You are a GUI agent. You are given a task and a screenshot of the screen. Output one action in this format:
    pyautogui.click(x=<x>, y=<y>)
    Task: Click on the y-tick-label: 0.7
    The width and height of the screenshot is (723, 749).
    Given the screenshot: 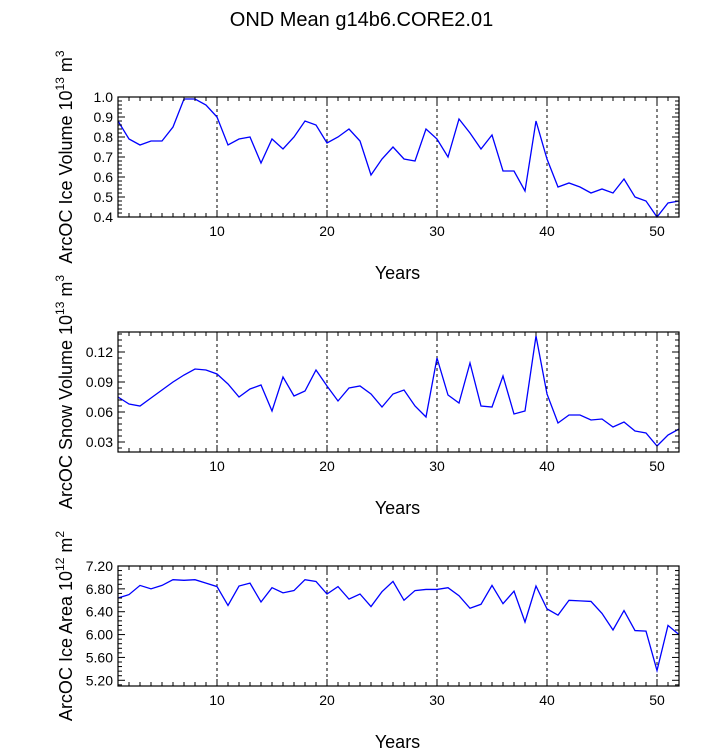 What is the action you would take?
    pyautogui.click(x=104, y=157)
    